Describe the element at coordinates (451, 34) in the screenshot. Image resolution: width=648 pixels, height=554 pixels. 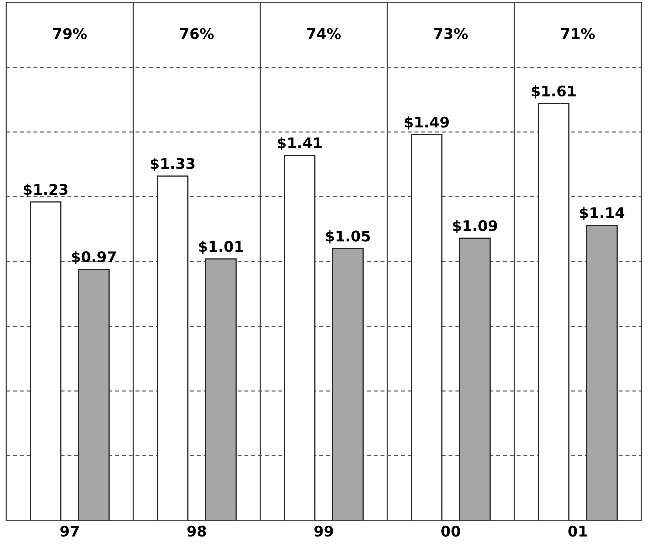
I see `annotation: 73%` at that location.